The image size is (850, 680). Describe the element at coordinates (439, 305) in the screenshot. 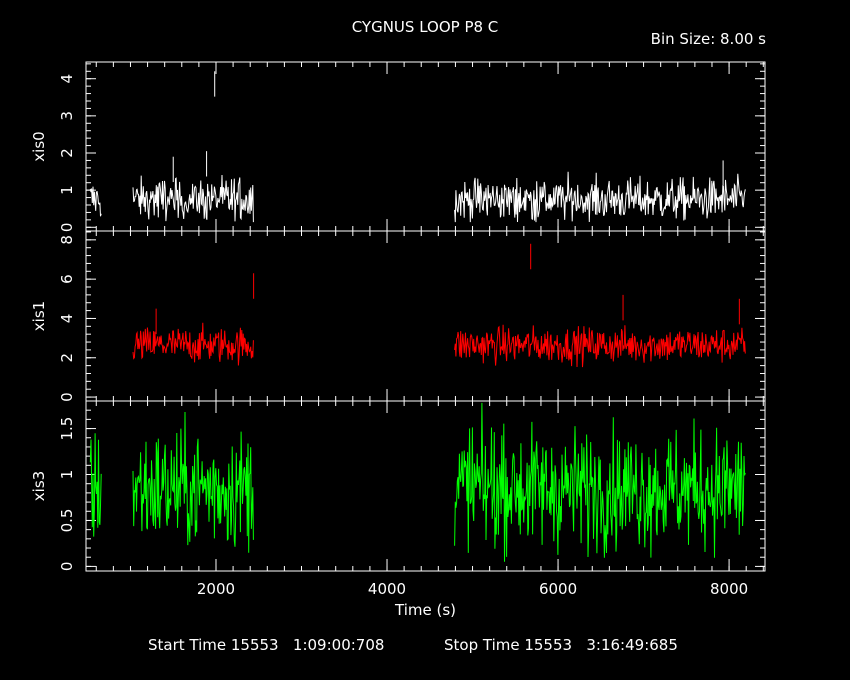

I see `series-xis1` at that location.